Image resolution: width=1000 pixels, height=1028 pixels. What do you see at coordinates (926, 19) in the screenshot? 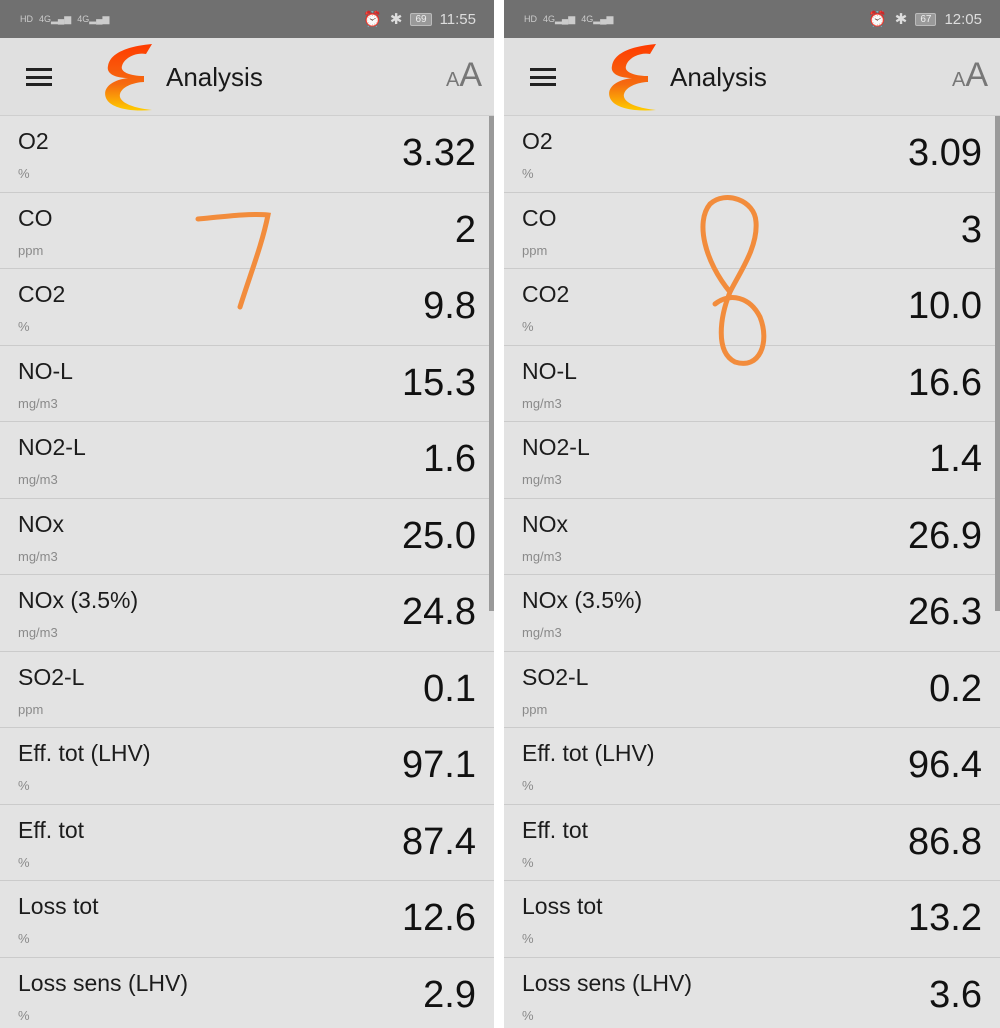
I see `battery-indicator: 67` at bounding box center [926, 19].